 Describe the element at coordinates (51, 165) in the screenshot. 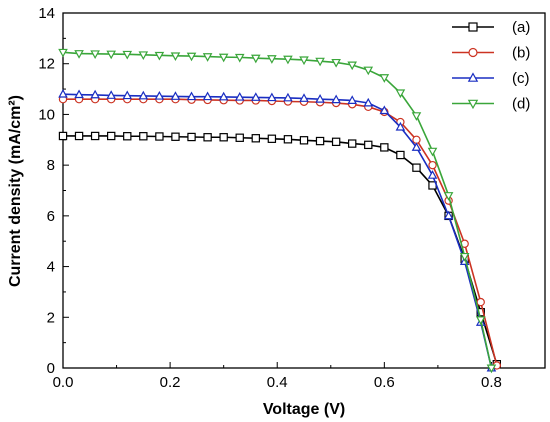

I see `y-tick-label: 8` at that location.